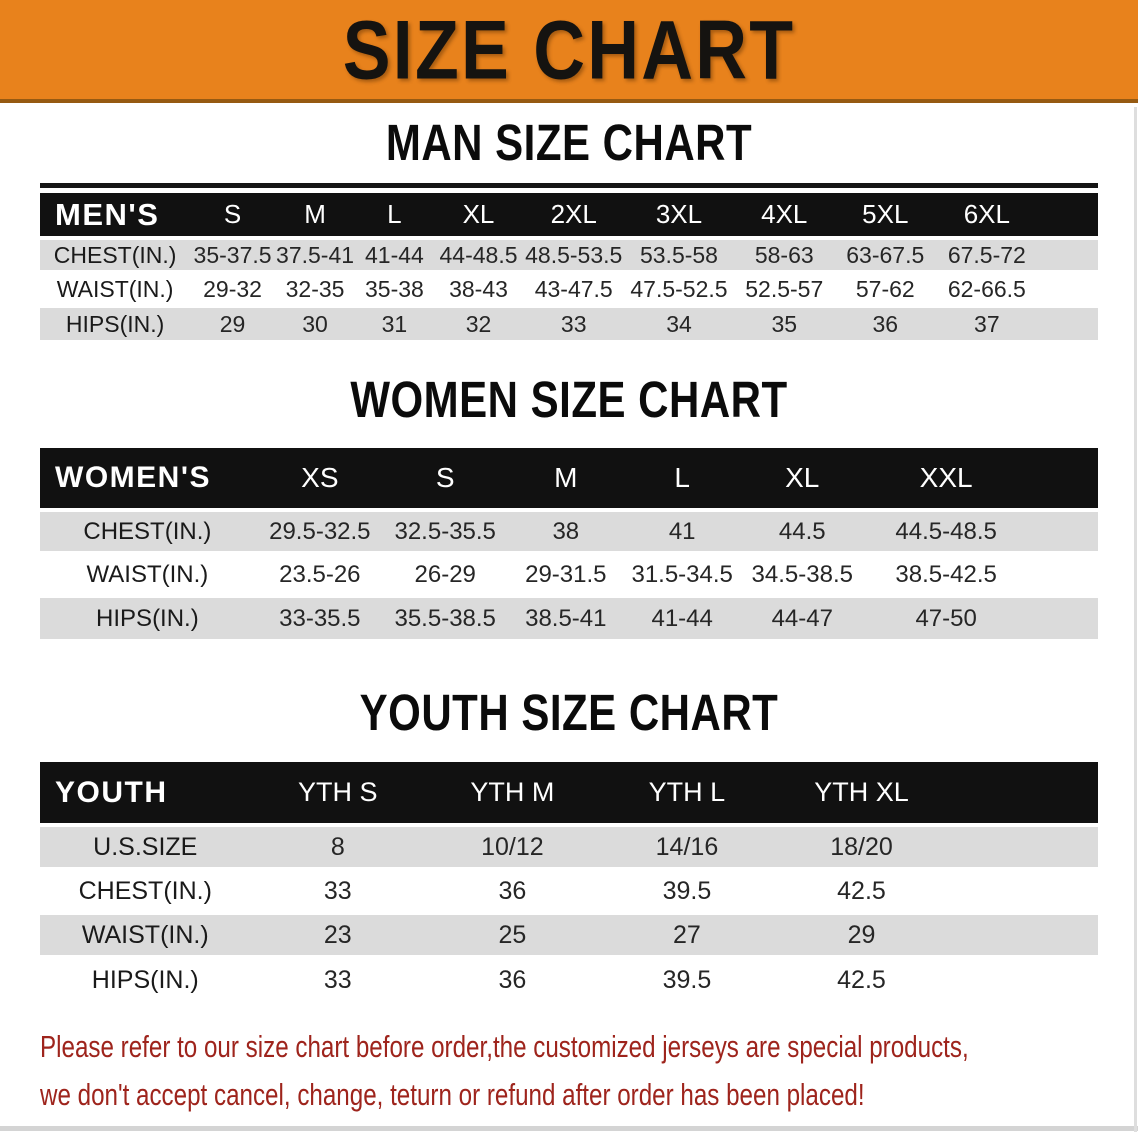  Describe the element at coordinates (987, 288) in the screenshot. I see `size-value-cell: 62-66.5` at that location.